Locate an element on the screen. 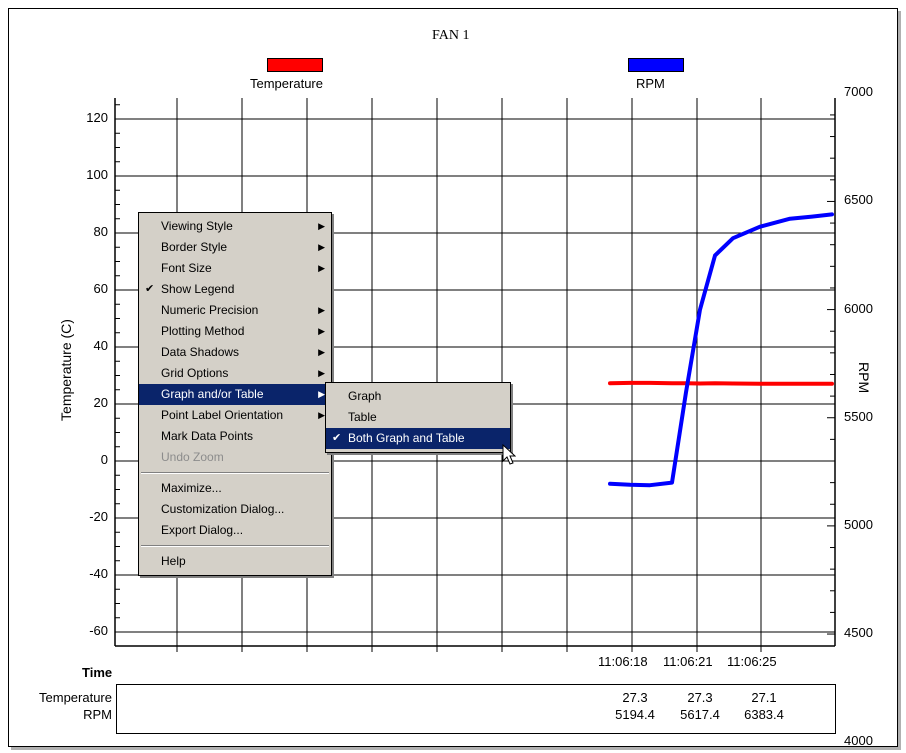  right-tick-label: 6500 is located at coordinates (858, 200).